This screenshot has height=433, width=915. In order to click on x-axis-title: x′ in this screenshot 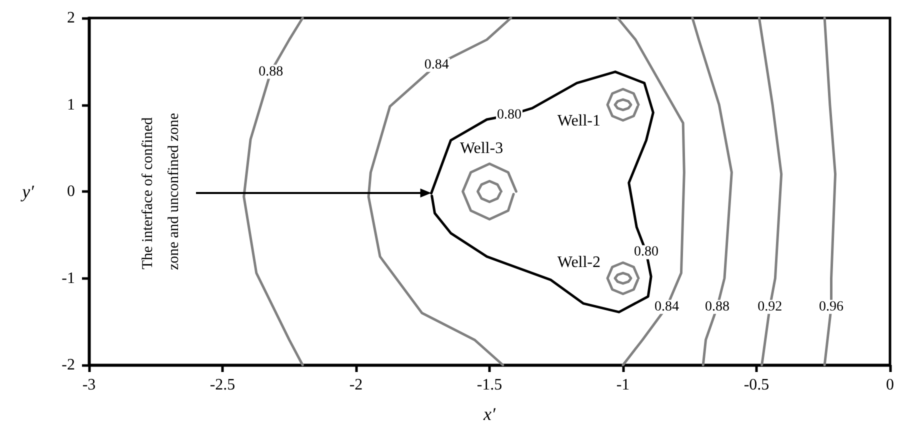, I will do `click(489, 414)`.